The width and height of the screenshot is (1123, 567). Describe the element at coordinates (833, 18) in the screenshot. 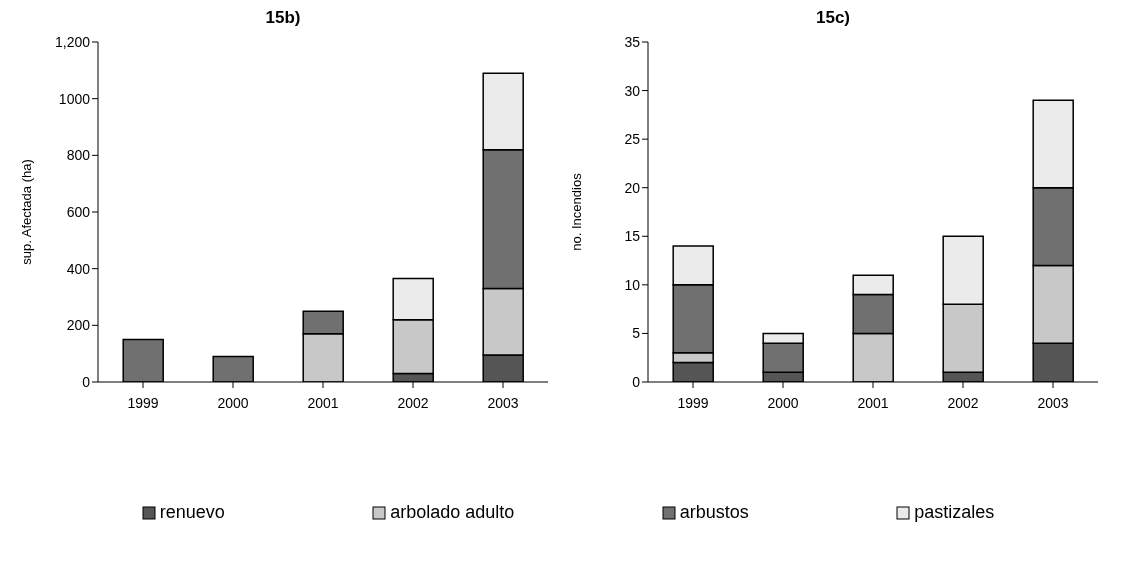

I see `chart-title: 15c)` at that location.